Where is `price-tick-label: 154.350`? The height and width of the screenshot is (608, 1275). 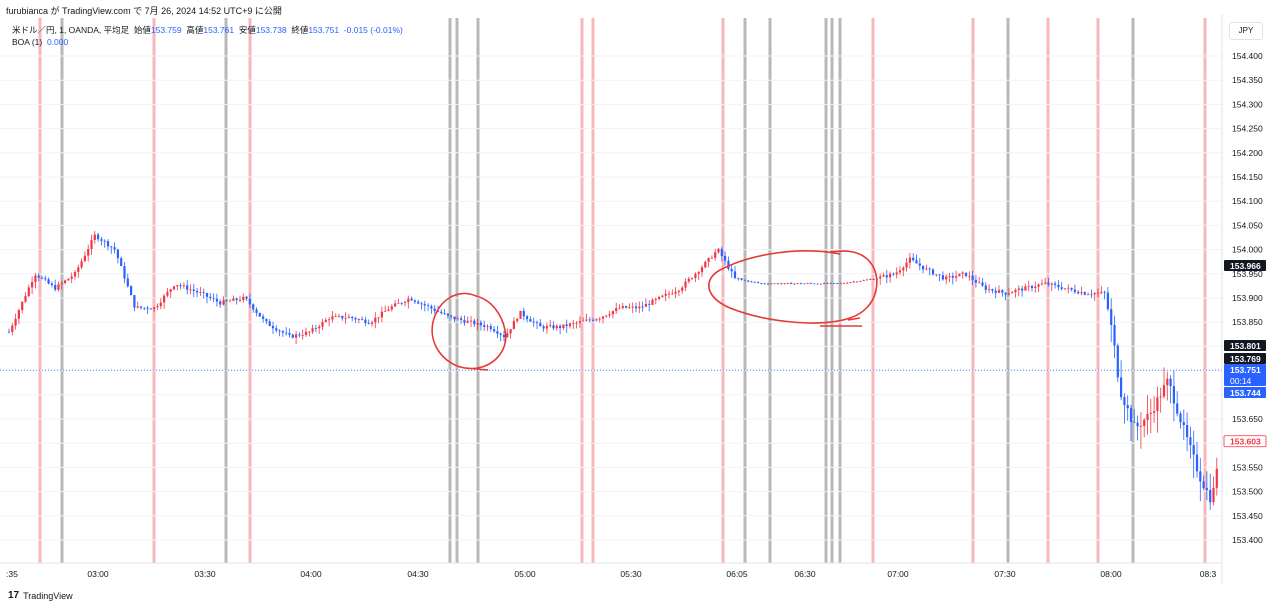
price-tick-label: 154.350 is located at coordinates (1247, 80).